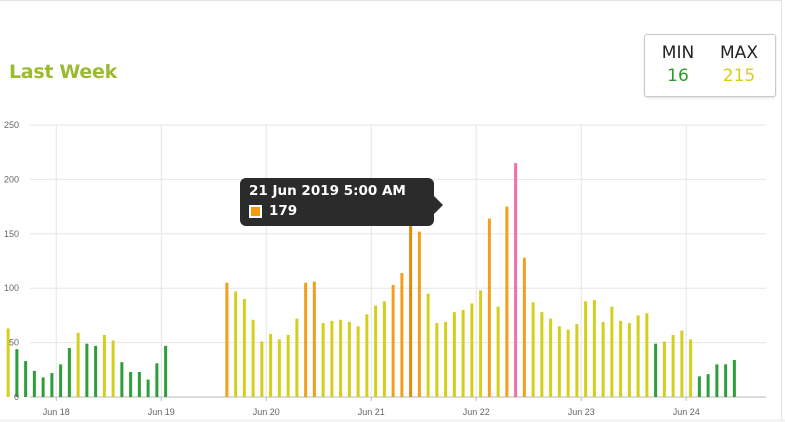 The height and width of the screenshot is (422, 785). What do you see at coordinates (739, 65) in the screenshot?
I see `max-stat: MAX 215` at bounding box center [739, 65].